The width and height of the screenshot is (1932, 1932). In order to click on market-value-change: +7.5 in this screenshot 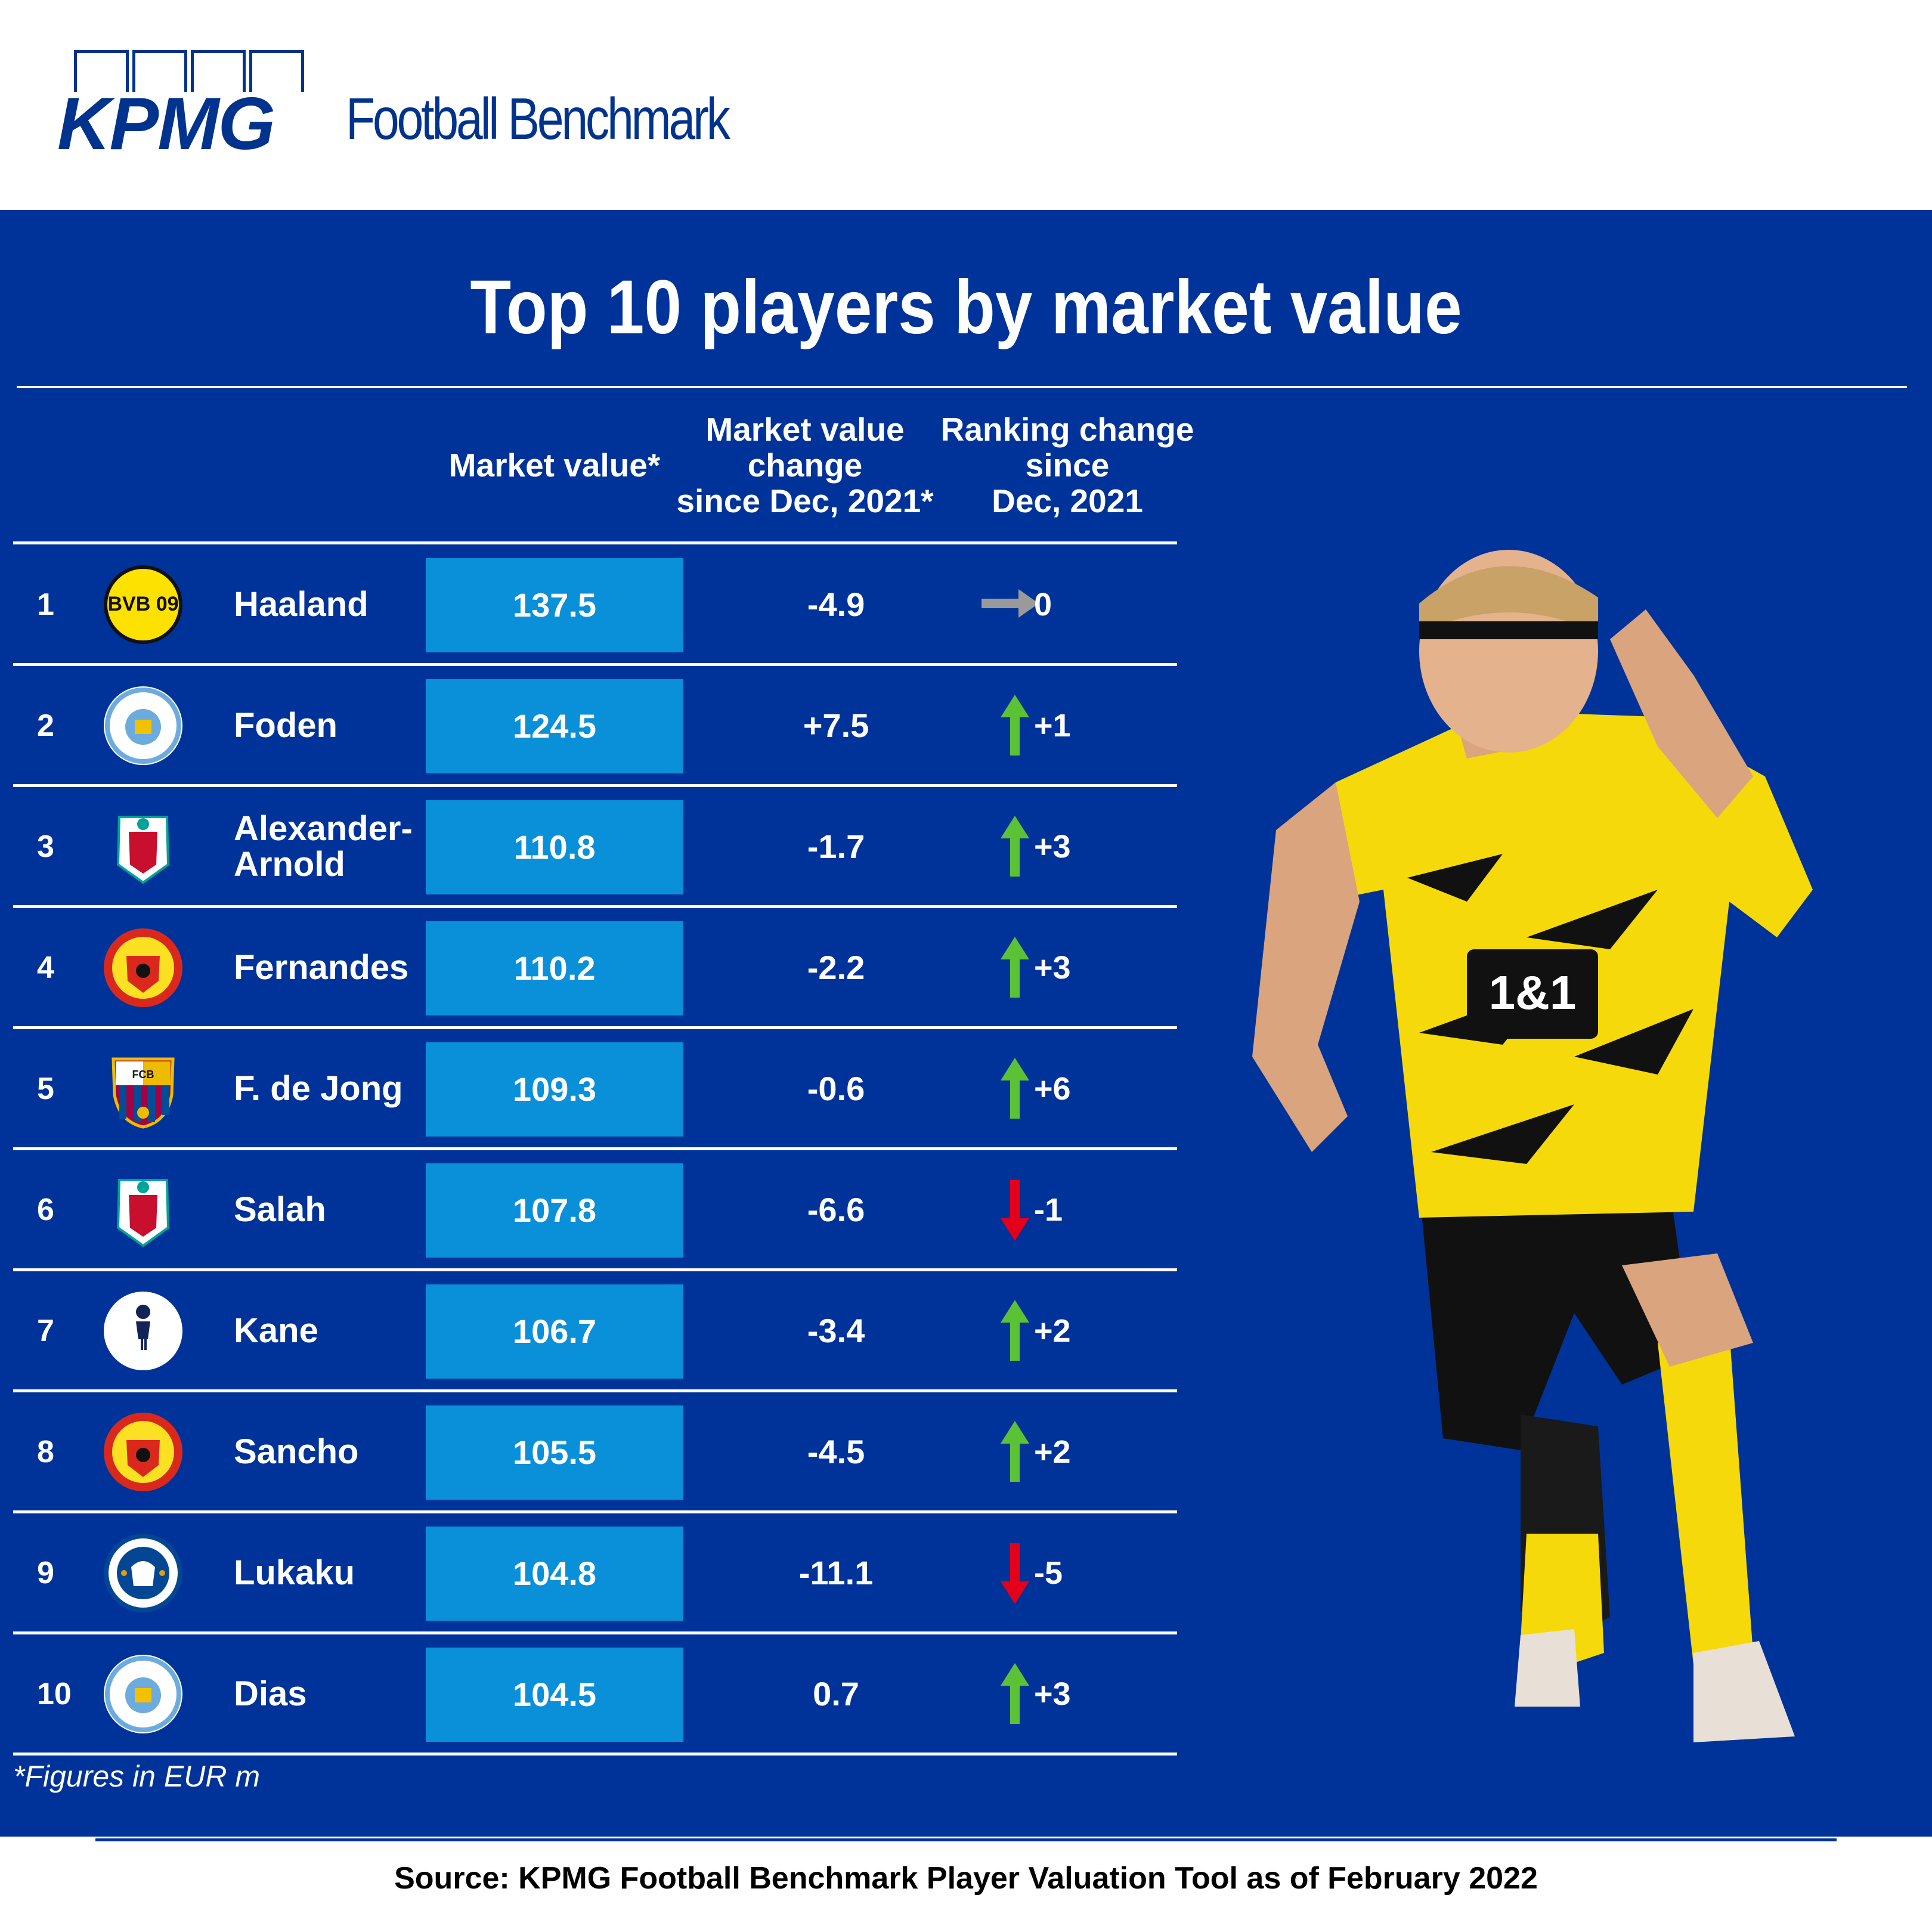, I will do `click(836, 726)`.